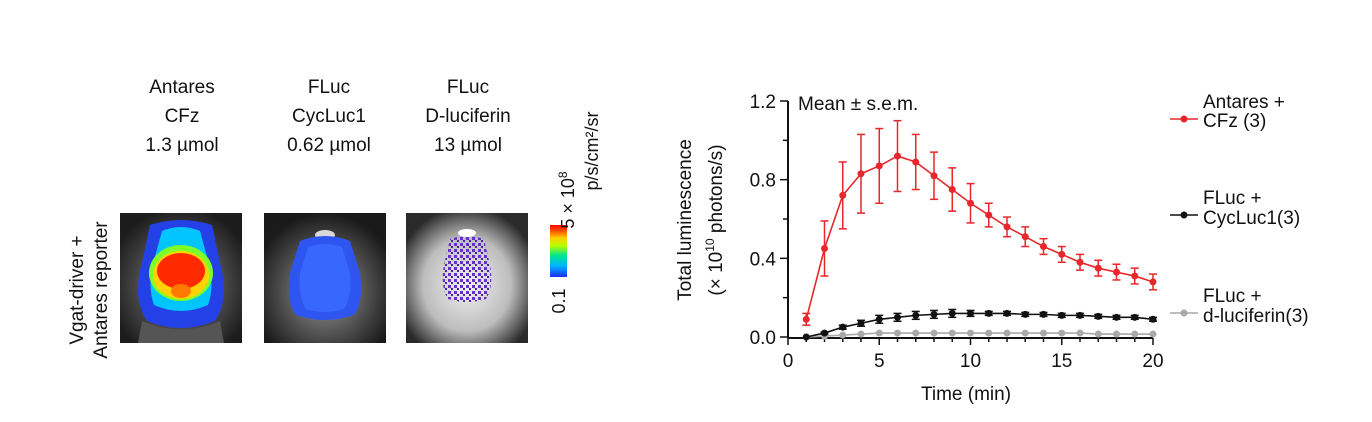 The height and width of the screenshot is (422, 1372). I want to click on y-tick-label: 1.2, so click(763, 102).